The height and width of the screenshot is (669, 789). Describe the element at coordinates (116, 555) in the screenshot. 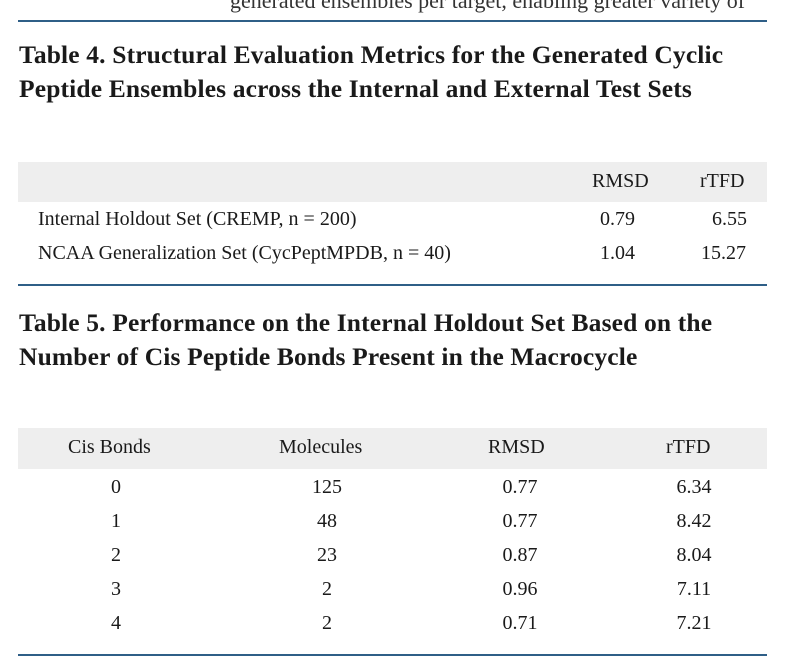

I see `table5-row3-cis-bonds: 2` at that location.